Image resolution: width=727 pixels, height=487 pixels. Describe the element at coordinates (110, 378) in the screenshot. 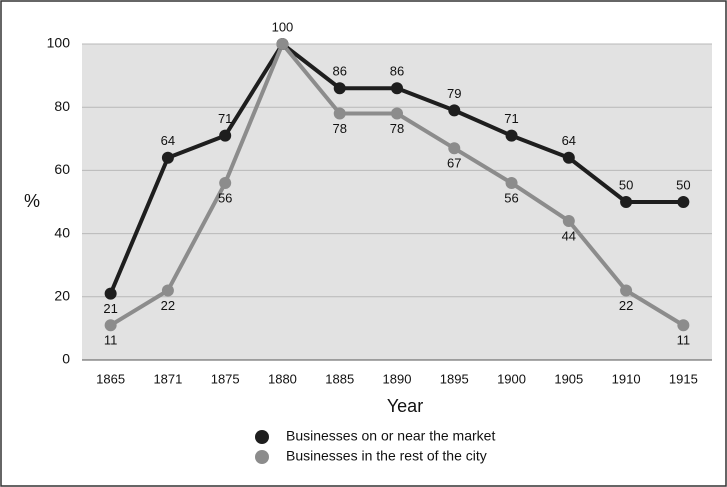

I see `x-tick-label: 1865` at that location.